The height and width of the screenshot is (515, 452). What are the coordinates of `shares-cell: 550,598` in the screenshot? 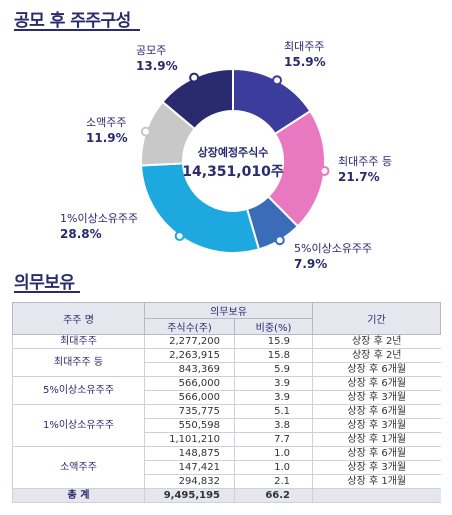 It's located at (189, 425).